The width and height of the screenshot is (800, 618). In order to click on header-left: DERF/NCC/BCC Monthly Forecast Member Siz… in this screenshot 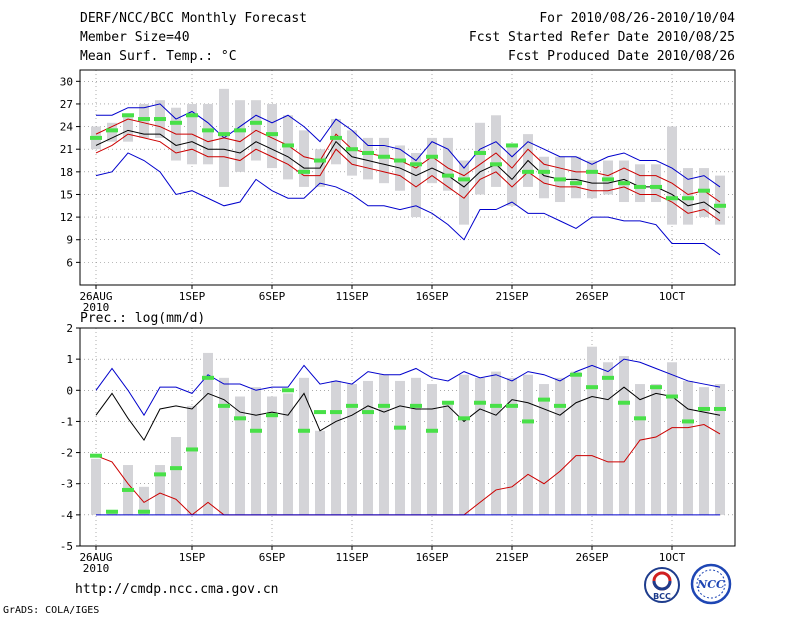, I will do `click(193, 39)`.